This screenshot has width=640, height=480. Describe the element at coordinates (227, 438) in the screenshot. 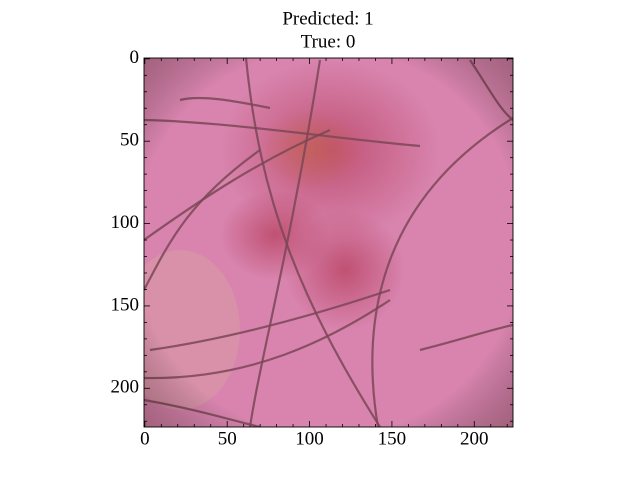

I see `x-tick-label: 50` at that location.